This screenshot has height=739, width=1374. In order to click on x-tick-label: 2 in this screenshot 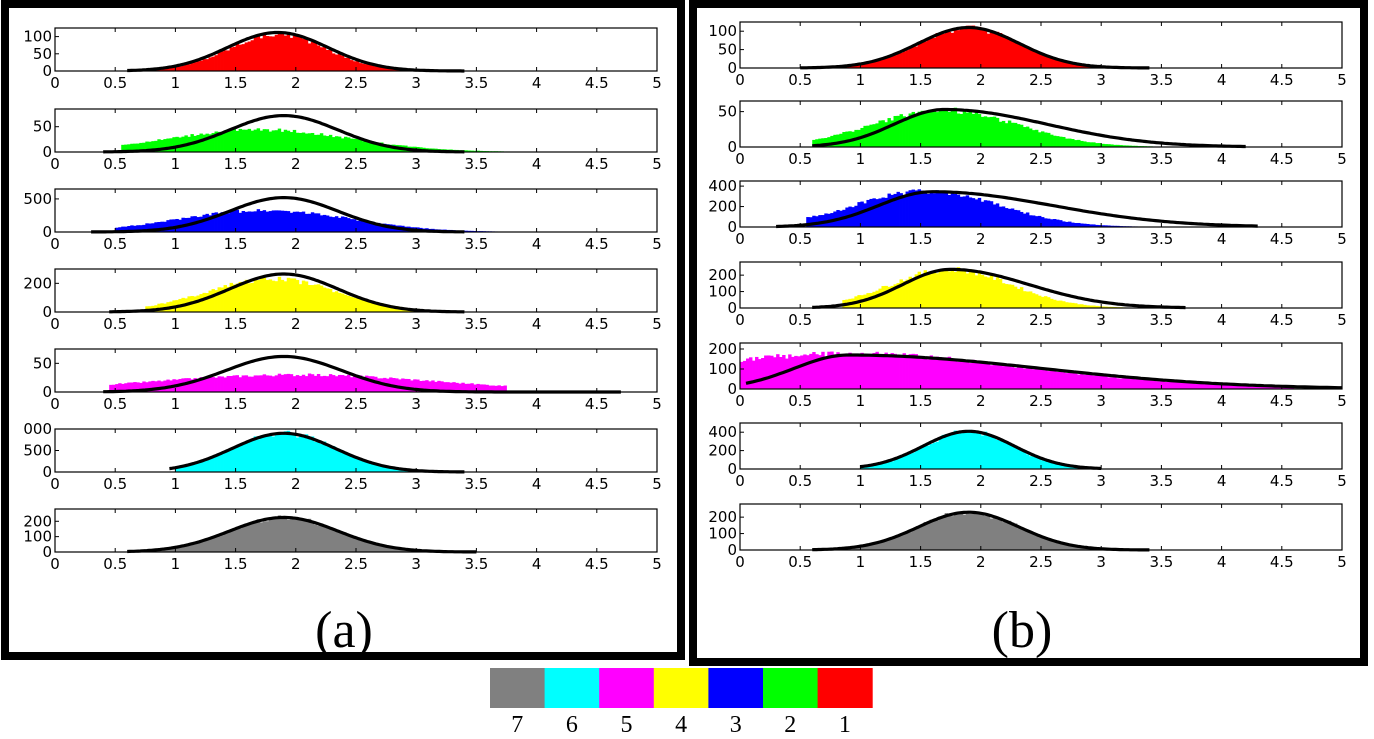, I will do `click(981, 401)`.